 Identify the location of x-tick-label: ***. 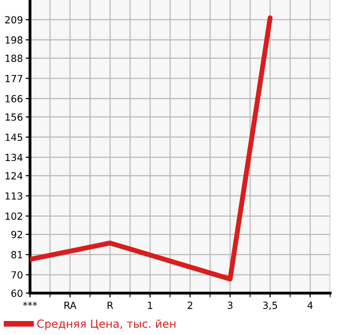
(30, 304).